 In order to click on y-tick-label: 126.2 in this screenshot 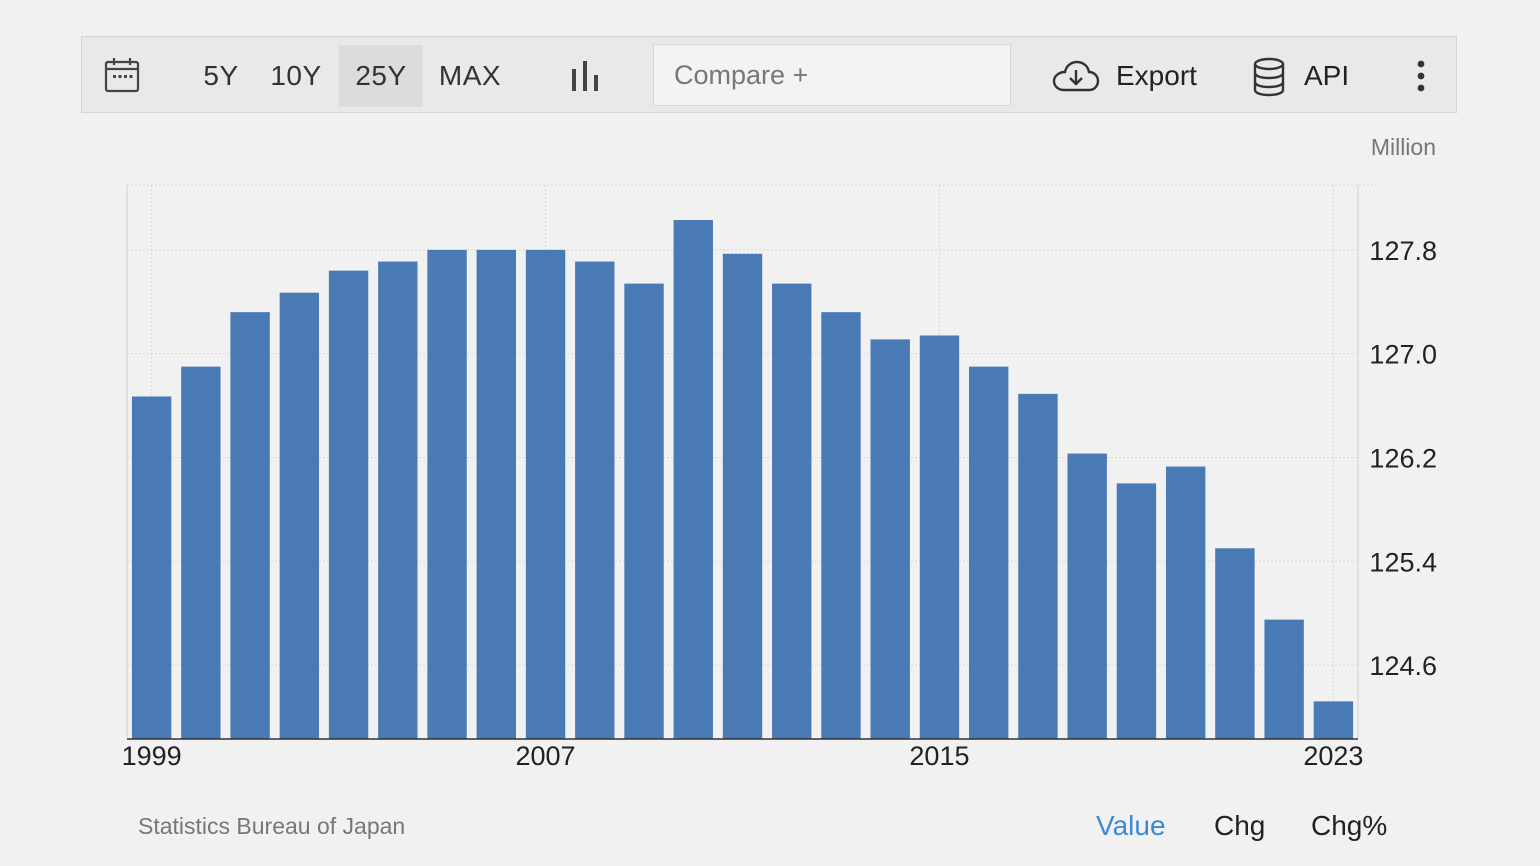, I will do `click(1403, 458)`.